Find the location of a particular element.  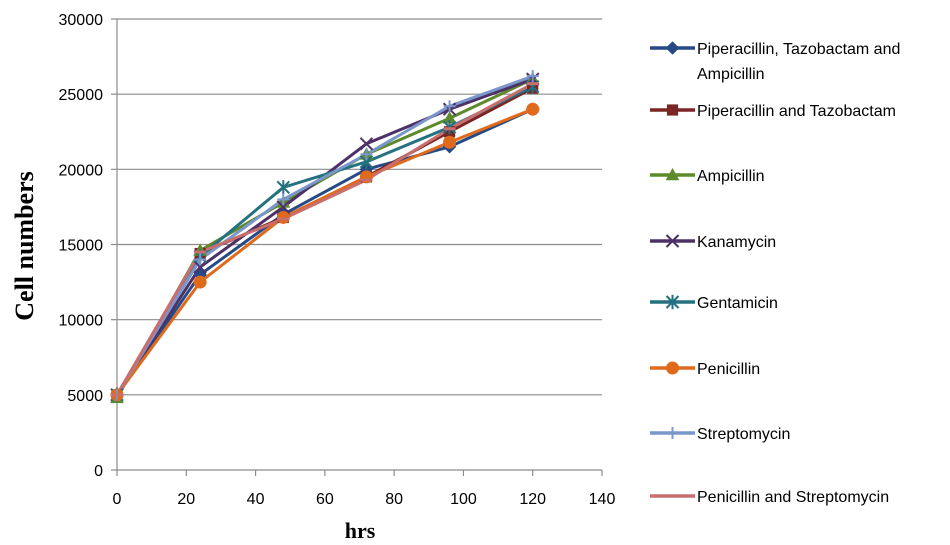

x-tick-label-100: 100 is located at coordinates (463, 499).